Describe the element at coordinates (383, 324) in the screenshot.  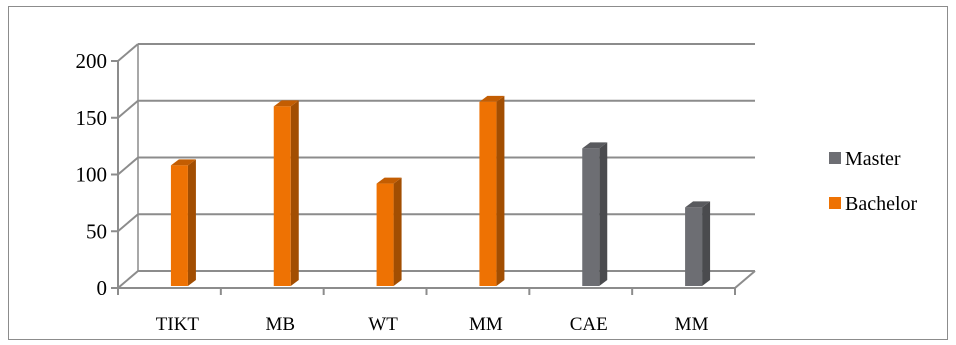
I see `x-category-label: WT` at that location.